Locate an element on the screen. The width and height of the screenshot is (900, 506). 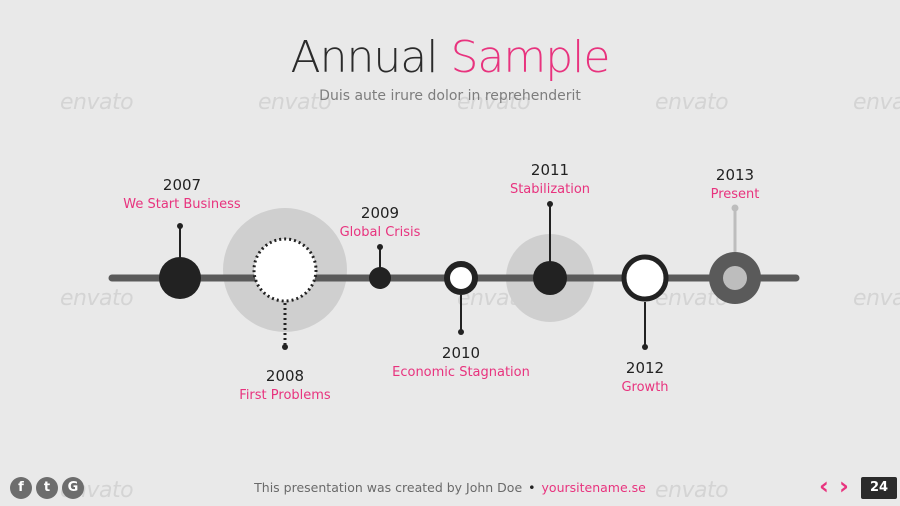
milestone-year: 2010 is located at coordinates (461, 353).